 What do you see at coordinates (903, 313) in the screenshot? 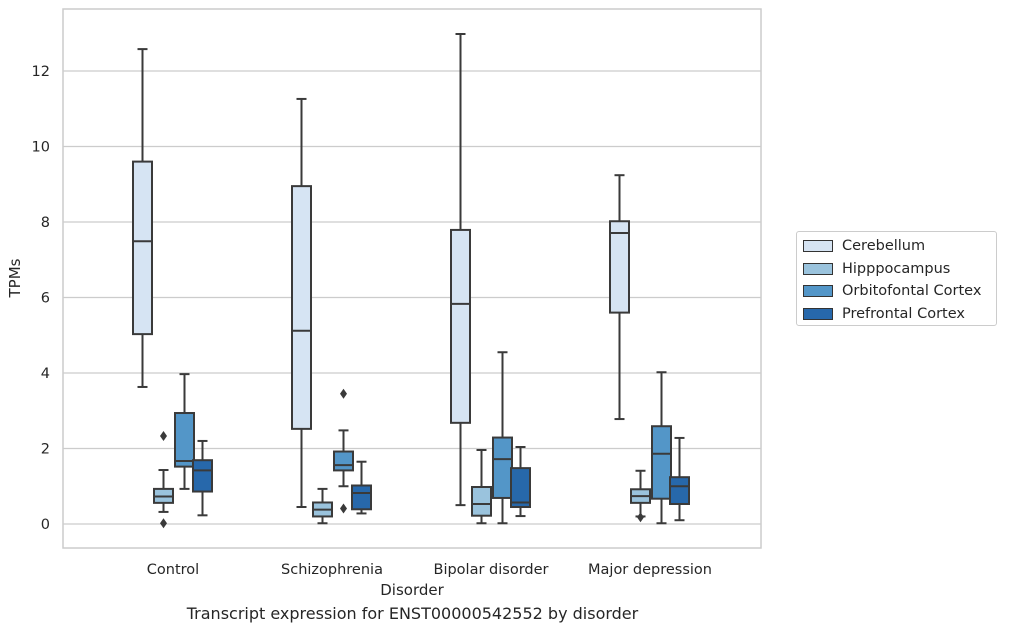
I see `legend-label: Prefrontal Cortex` at bounding box center [903, 313].